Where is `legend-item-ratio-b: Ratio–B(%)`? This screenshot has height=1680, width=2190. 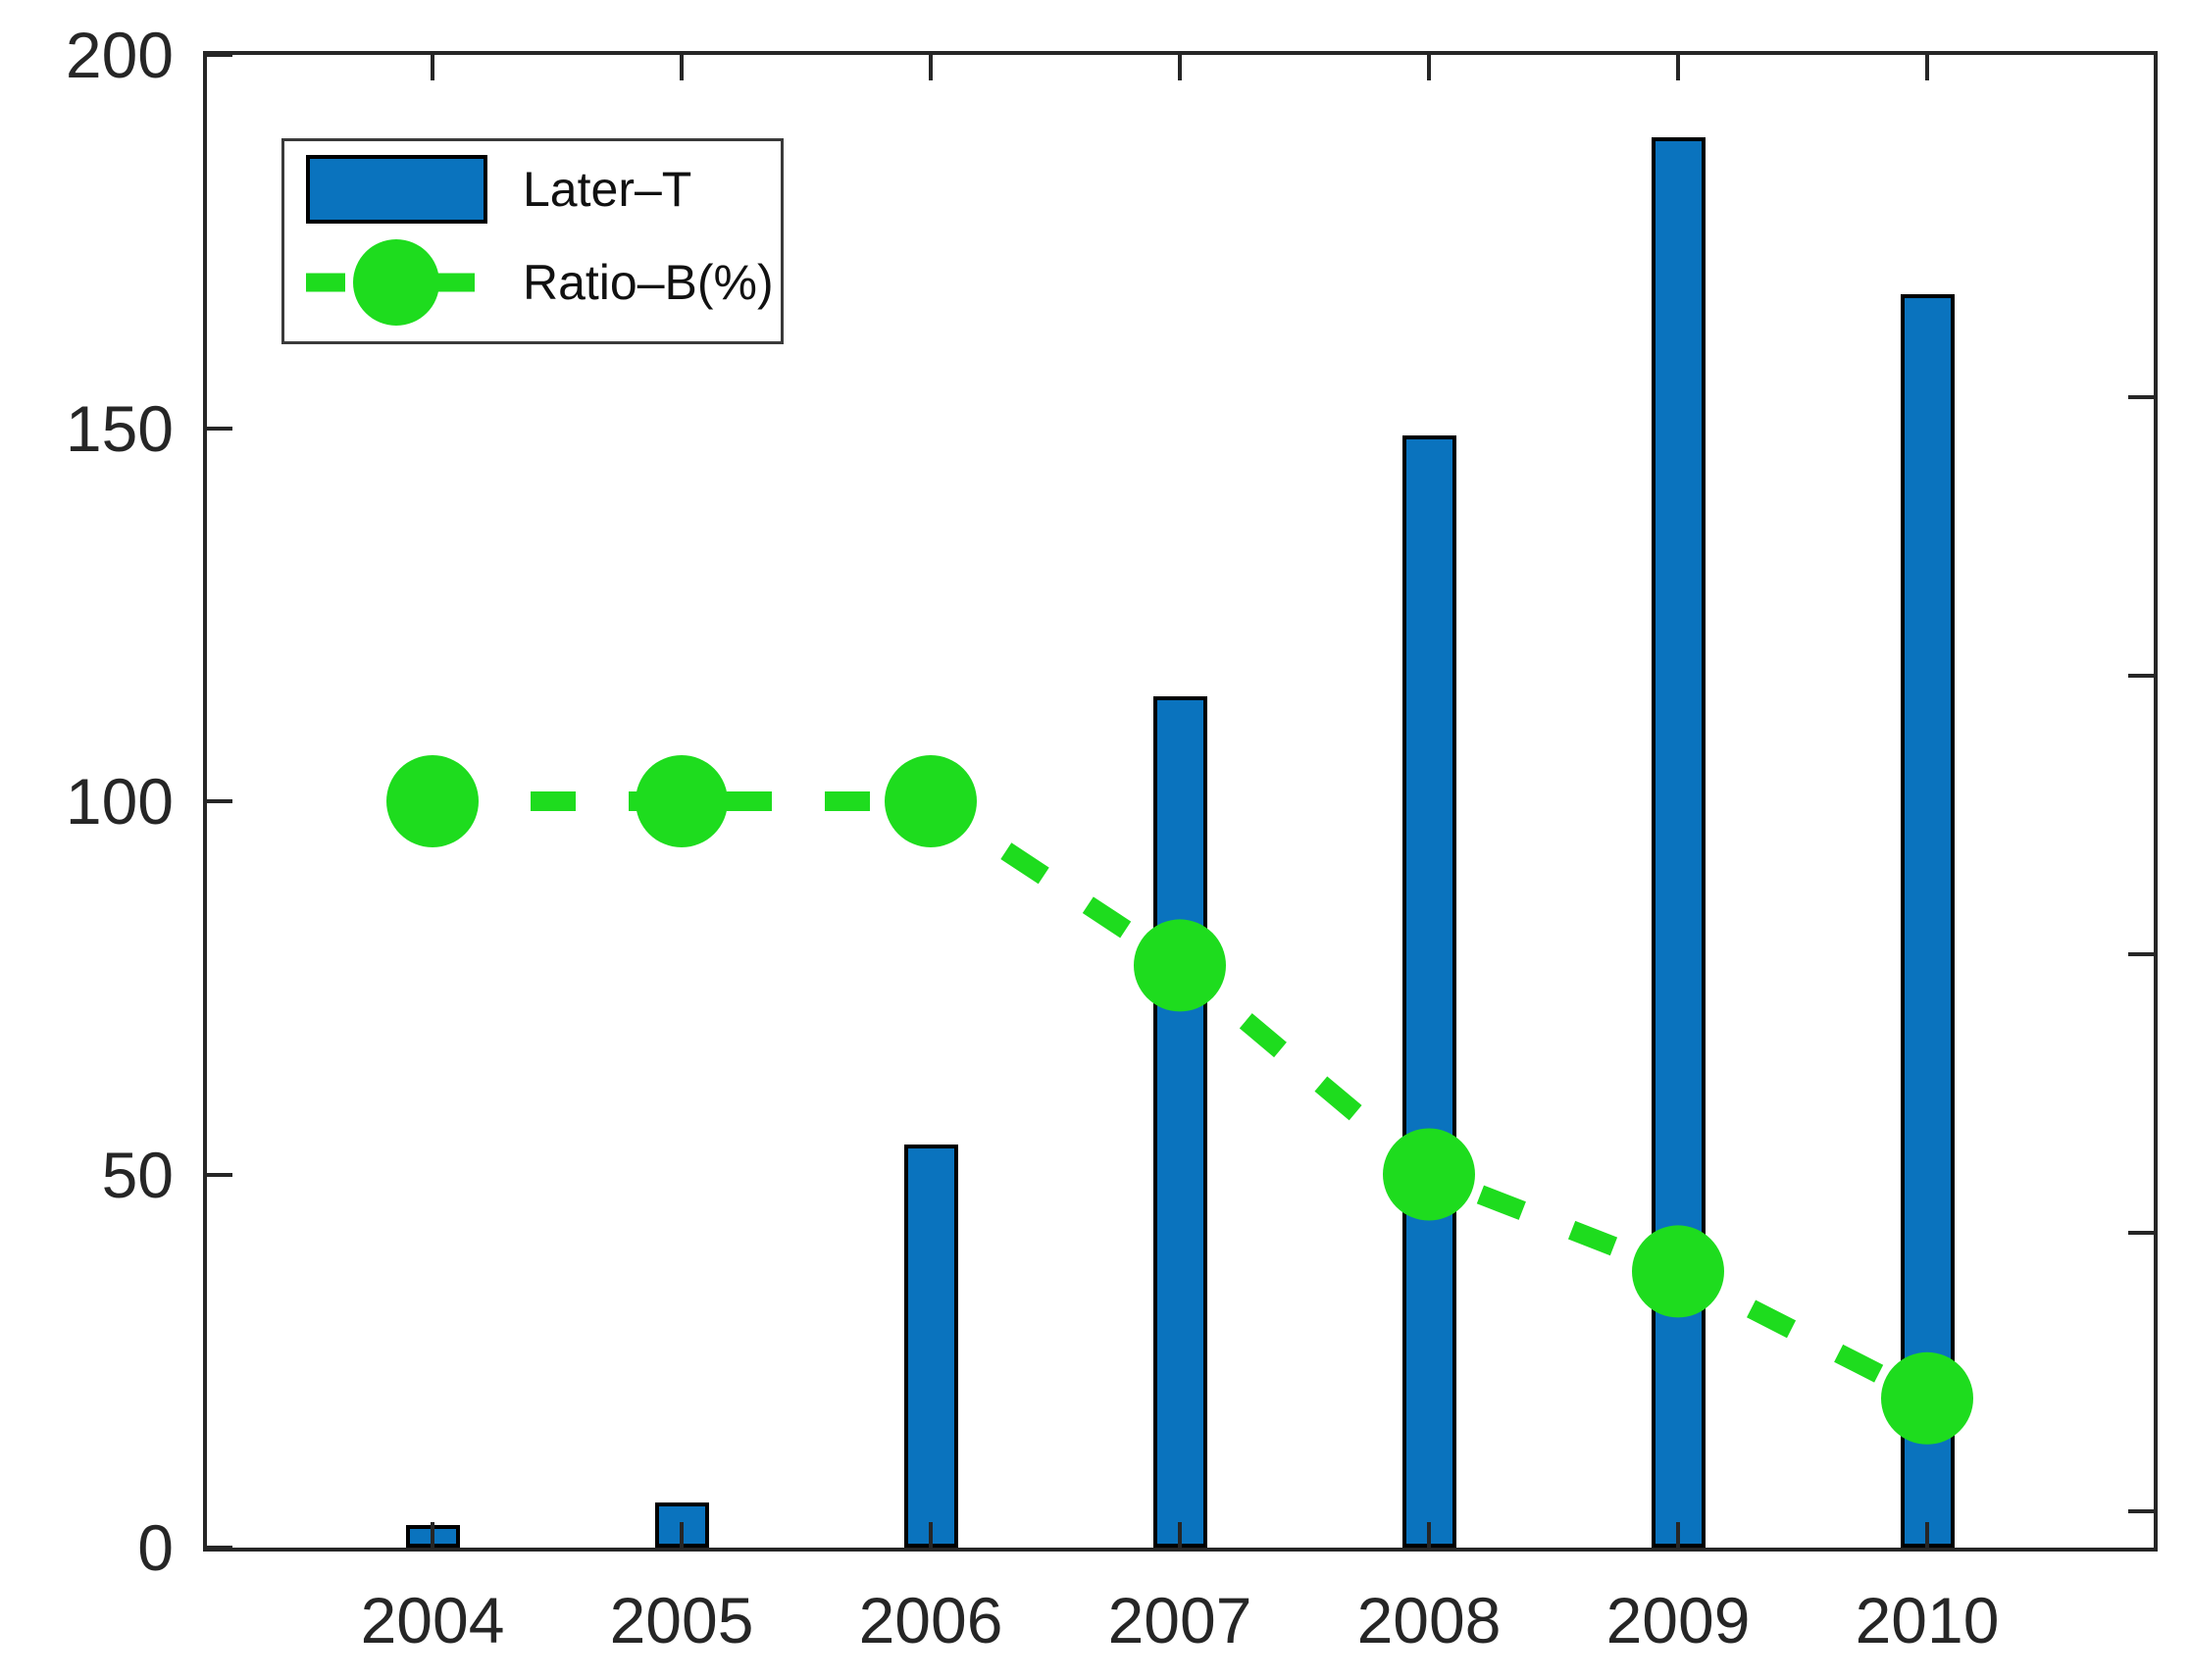 legend-item-ratio-b: Ratio–B(%) is located at coordinates (543, 282).